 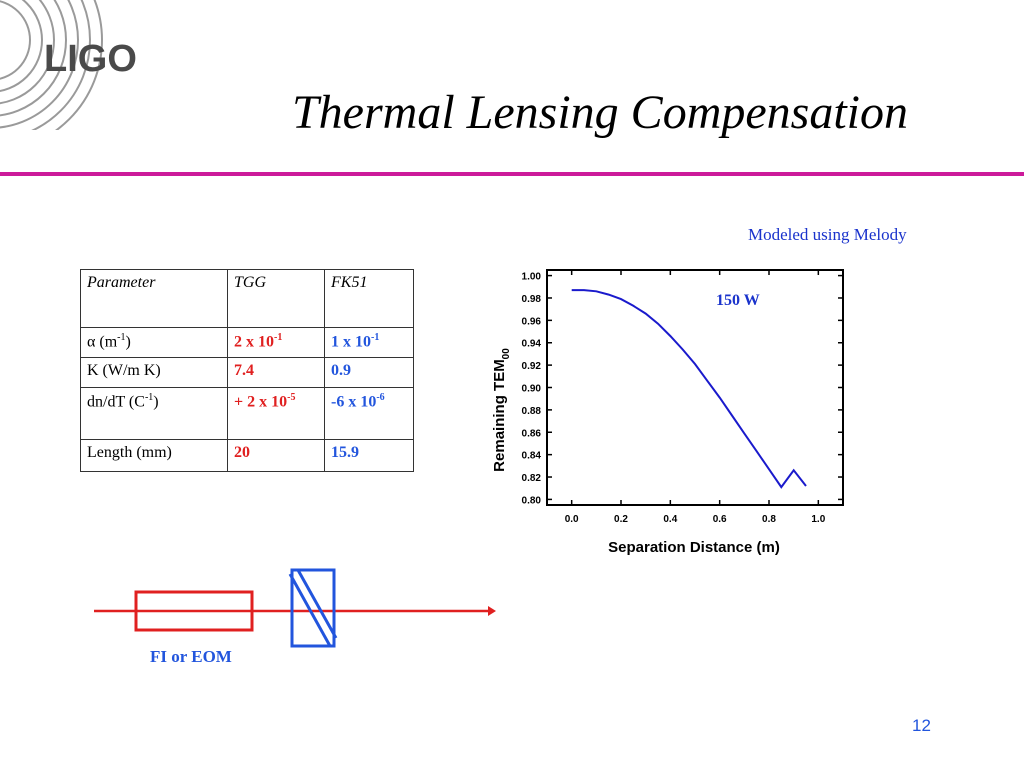 What do you see at coordinates (670, 519) in the screenshot?
I see `x-tick-label: 0.4` at bounding box center [670, 519].